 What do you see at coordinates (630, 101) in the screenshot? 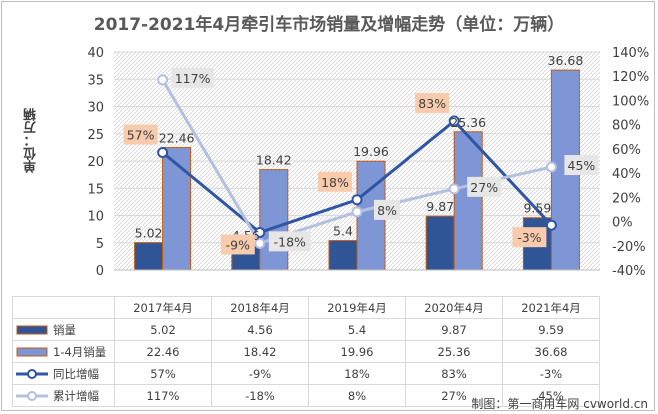
I see `y-right-tick-label: 100%` at bounding box center [630, 101].